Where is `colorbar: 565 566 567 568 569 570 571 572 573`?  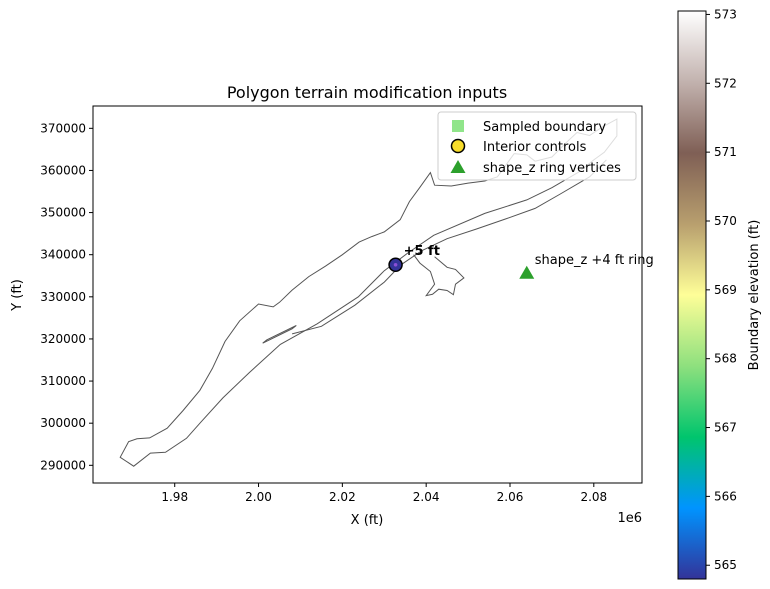 colorbar: 565 566 567 568 569 570 571 572 573 is located at coordinates (707, 293).